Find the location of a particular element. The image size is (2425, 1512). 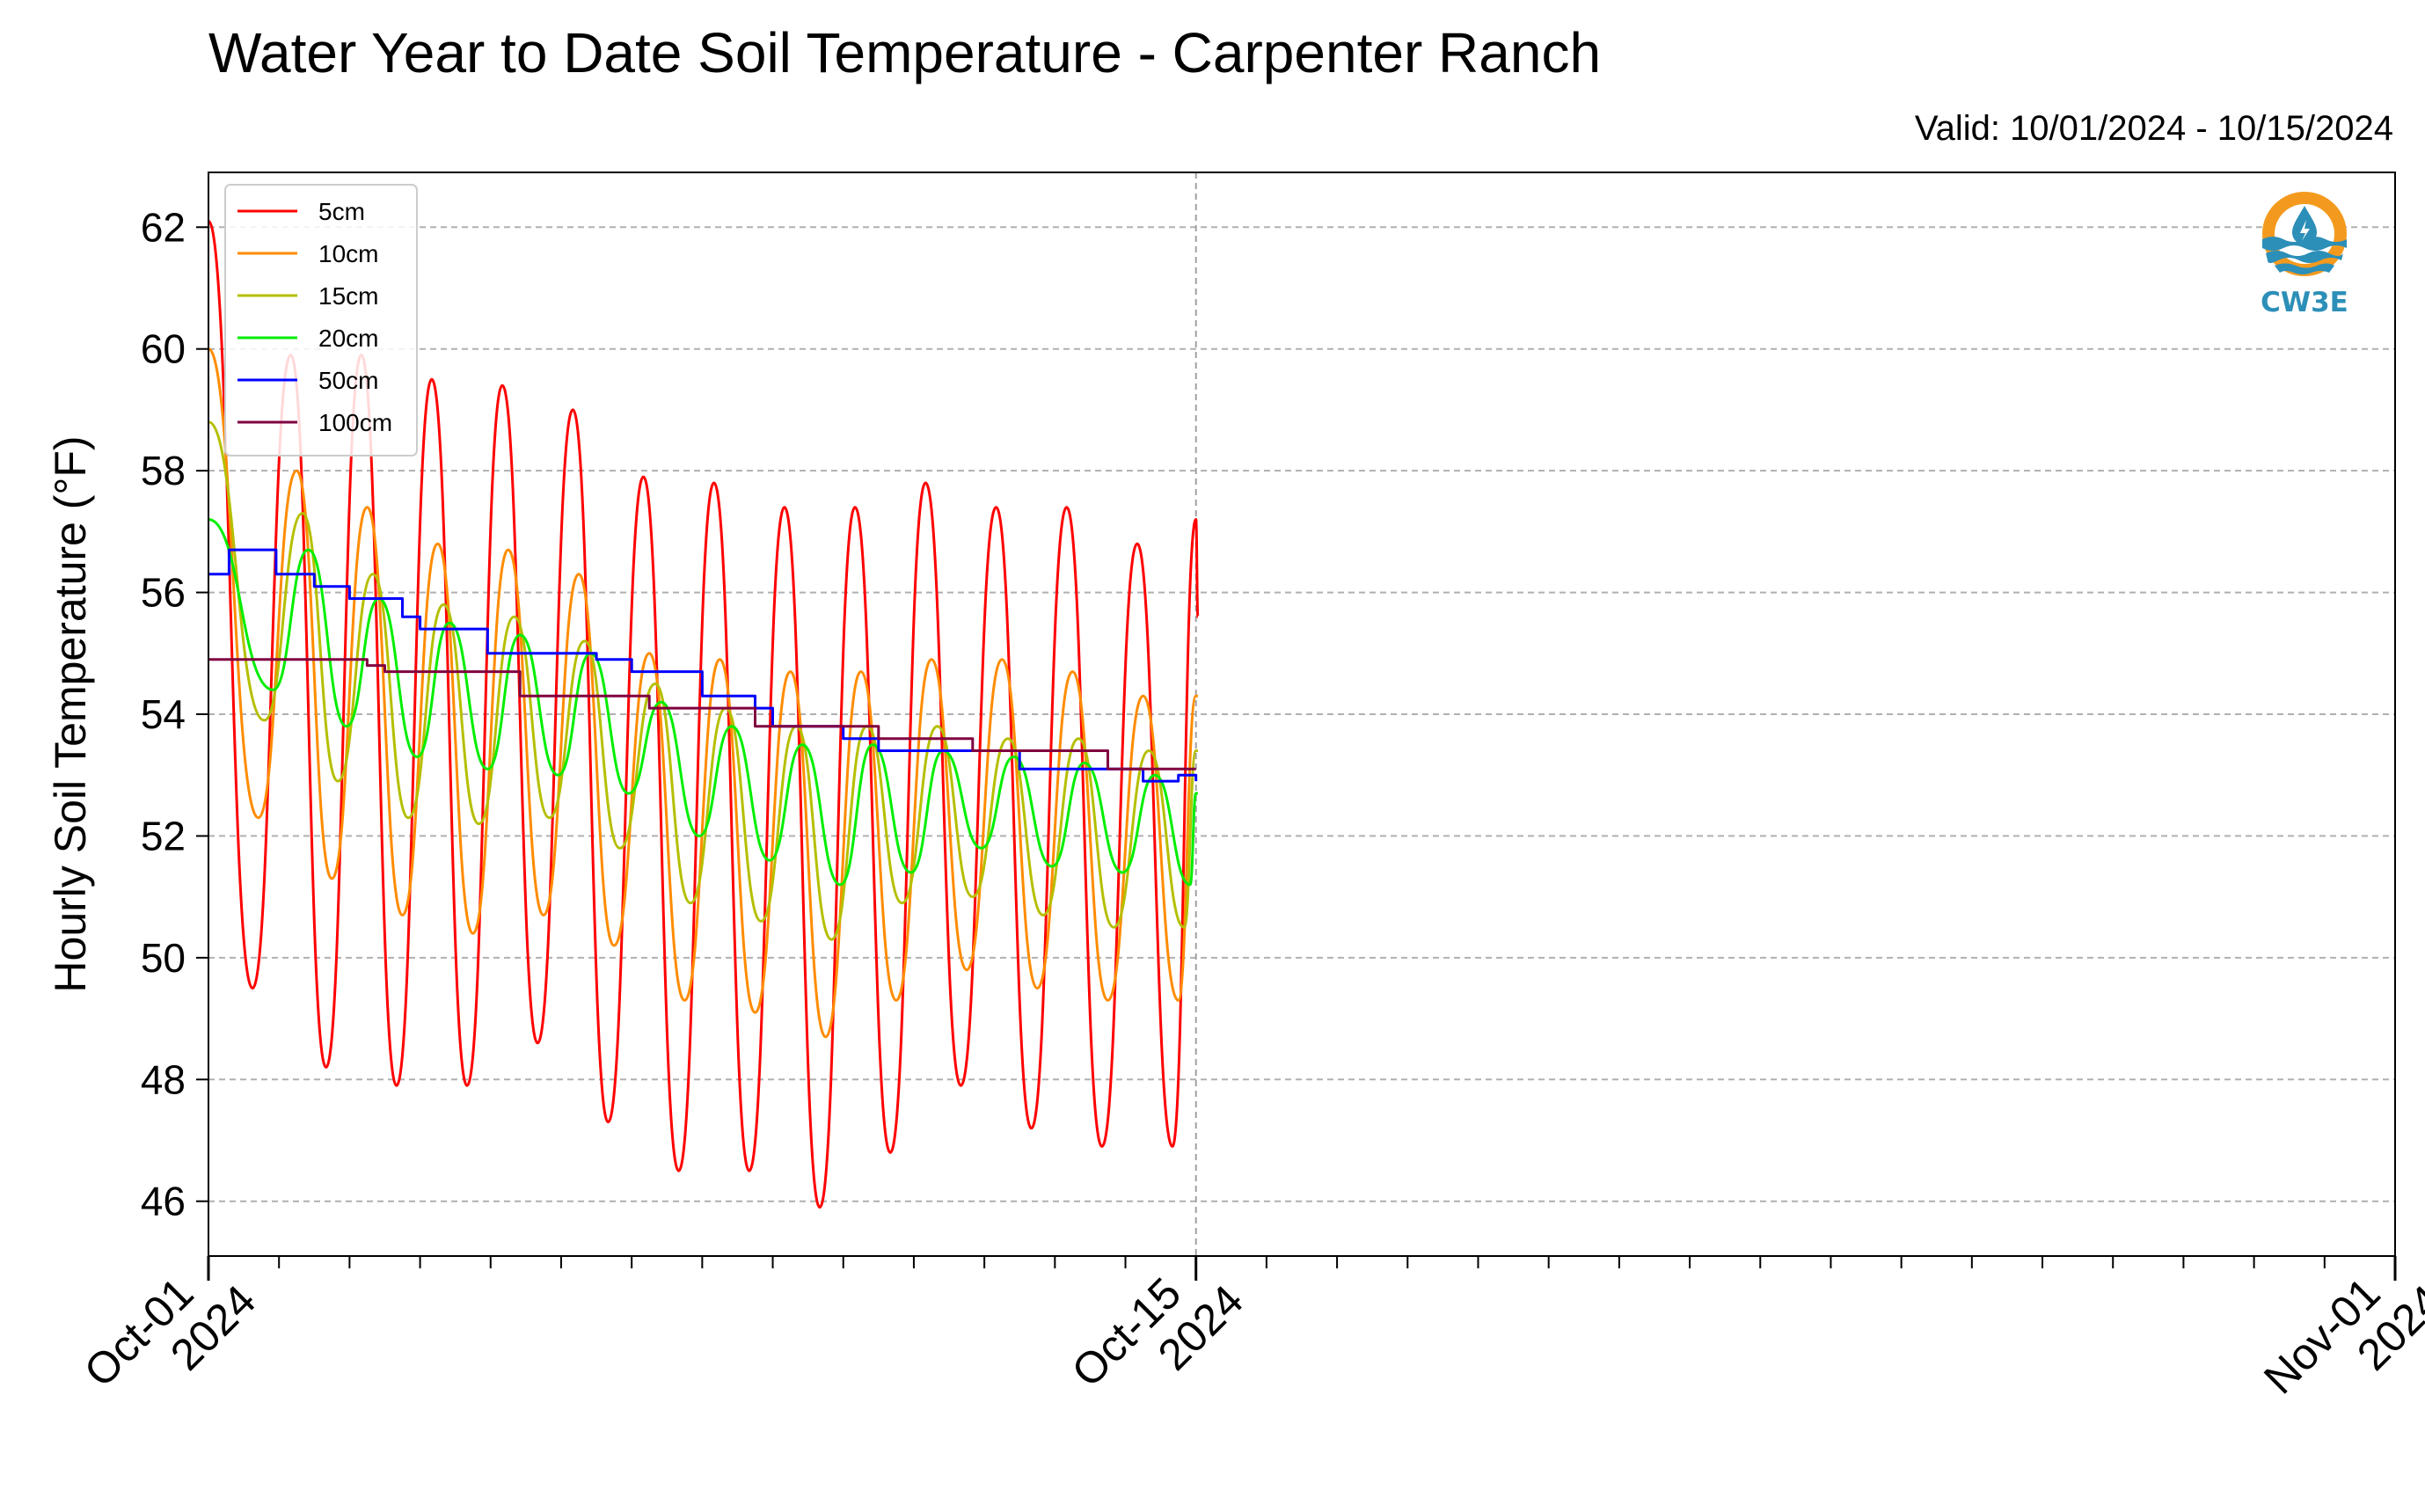

series-20cm-line is located at coordinates (703, 702).